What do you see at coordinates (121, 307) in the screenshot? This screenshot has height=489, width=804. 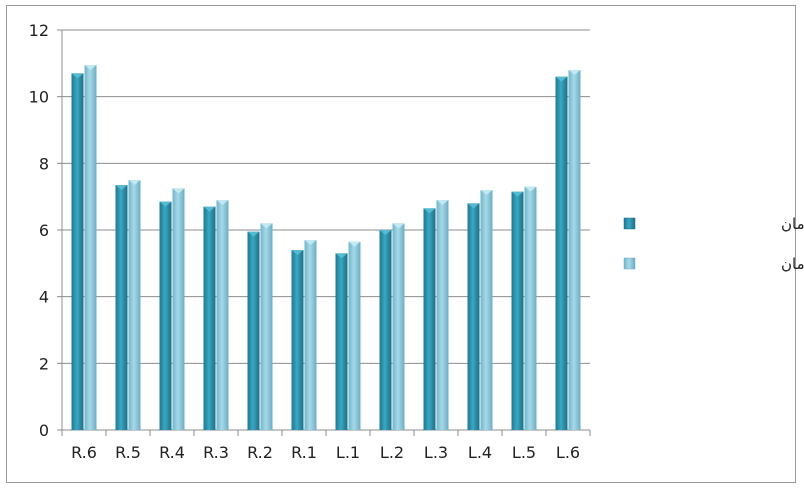 I see `bar-after-R.5` at bounding box center [121, 307].